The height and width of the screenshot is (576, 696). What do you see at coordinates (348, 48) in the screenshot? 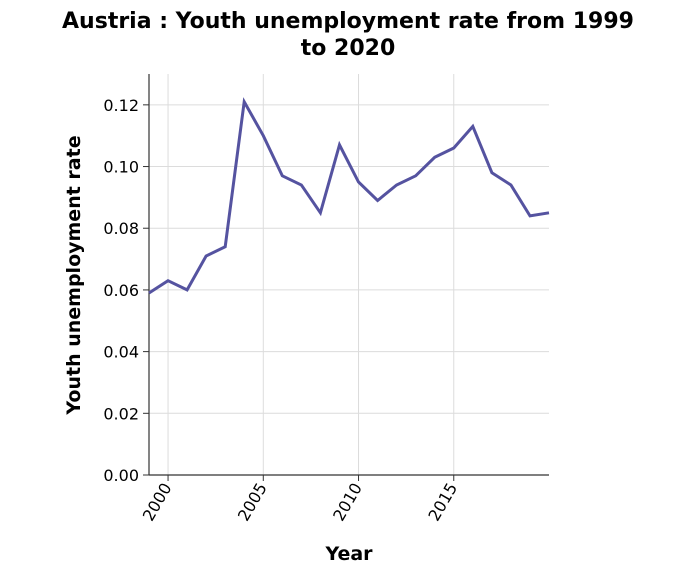
I see `chart-title-line-2: to 2020` at bounding box center [348, 48].